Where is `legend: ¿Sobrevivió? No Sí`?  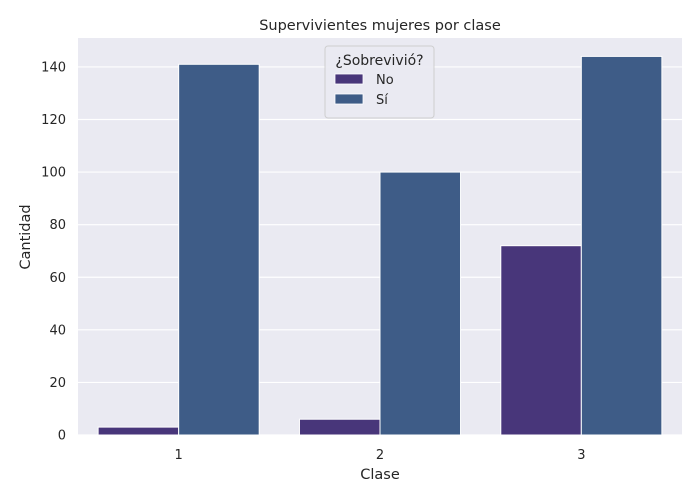 legend: ¿Sobrevivió? No Sí is located at coordinates (379, 82).